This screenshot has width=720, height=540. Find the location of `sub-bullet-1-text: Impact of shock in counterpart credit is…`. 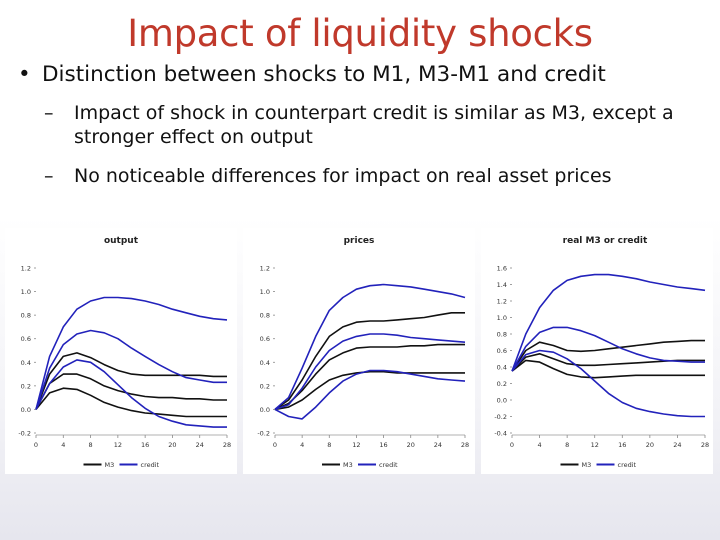

sub-bullet-1-text: Impact of shock in counterpart credit is… is located at coordinates (374, 125).